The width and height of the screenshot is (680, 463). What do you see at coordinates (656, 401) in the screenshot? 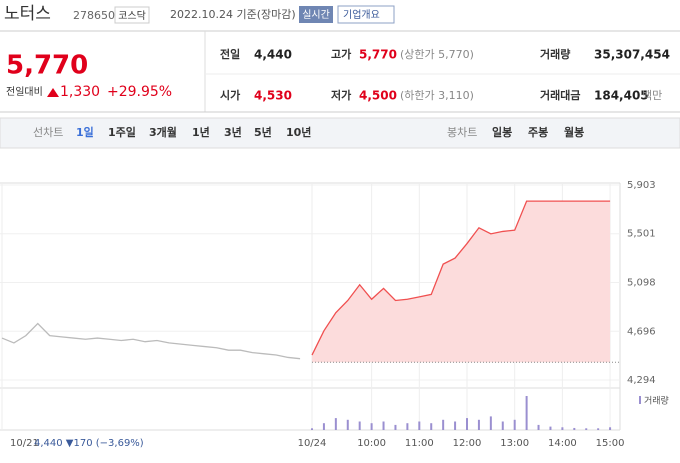
I see `volume-legend: 거래량` at bounding box center [656, 401].